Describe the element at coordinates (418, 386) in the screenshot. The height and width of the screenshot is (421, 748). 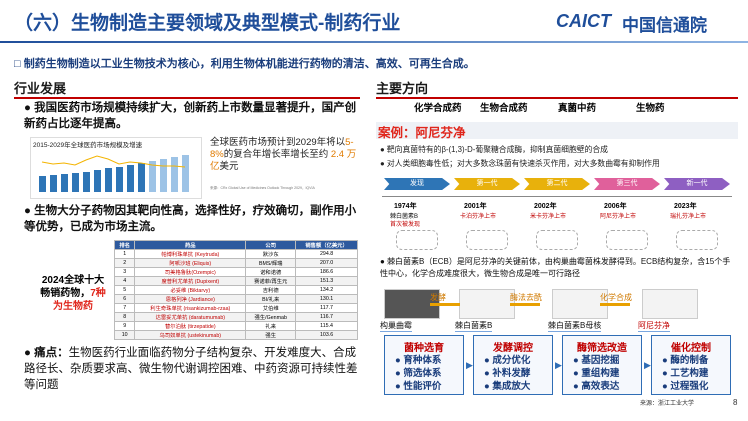
I see `box-item: ● 性能评价` at that location.